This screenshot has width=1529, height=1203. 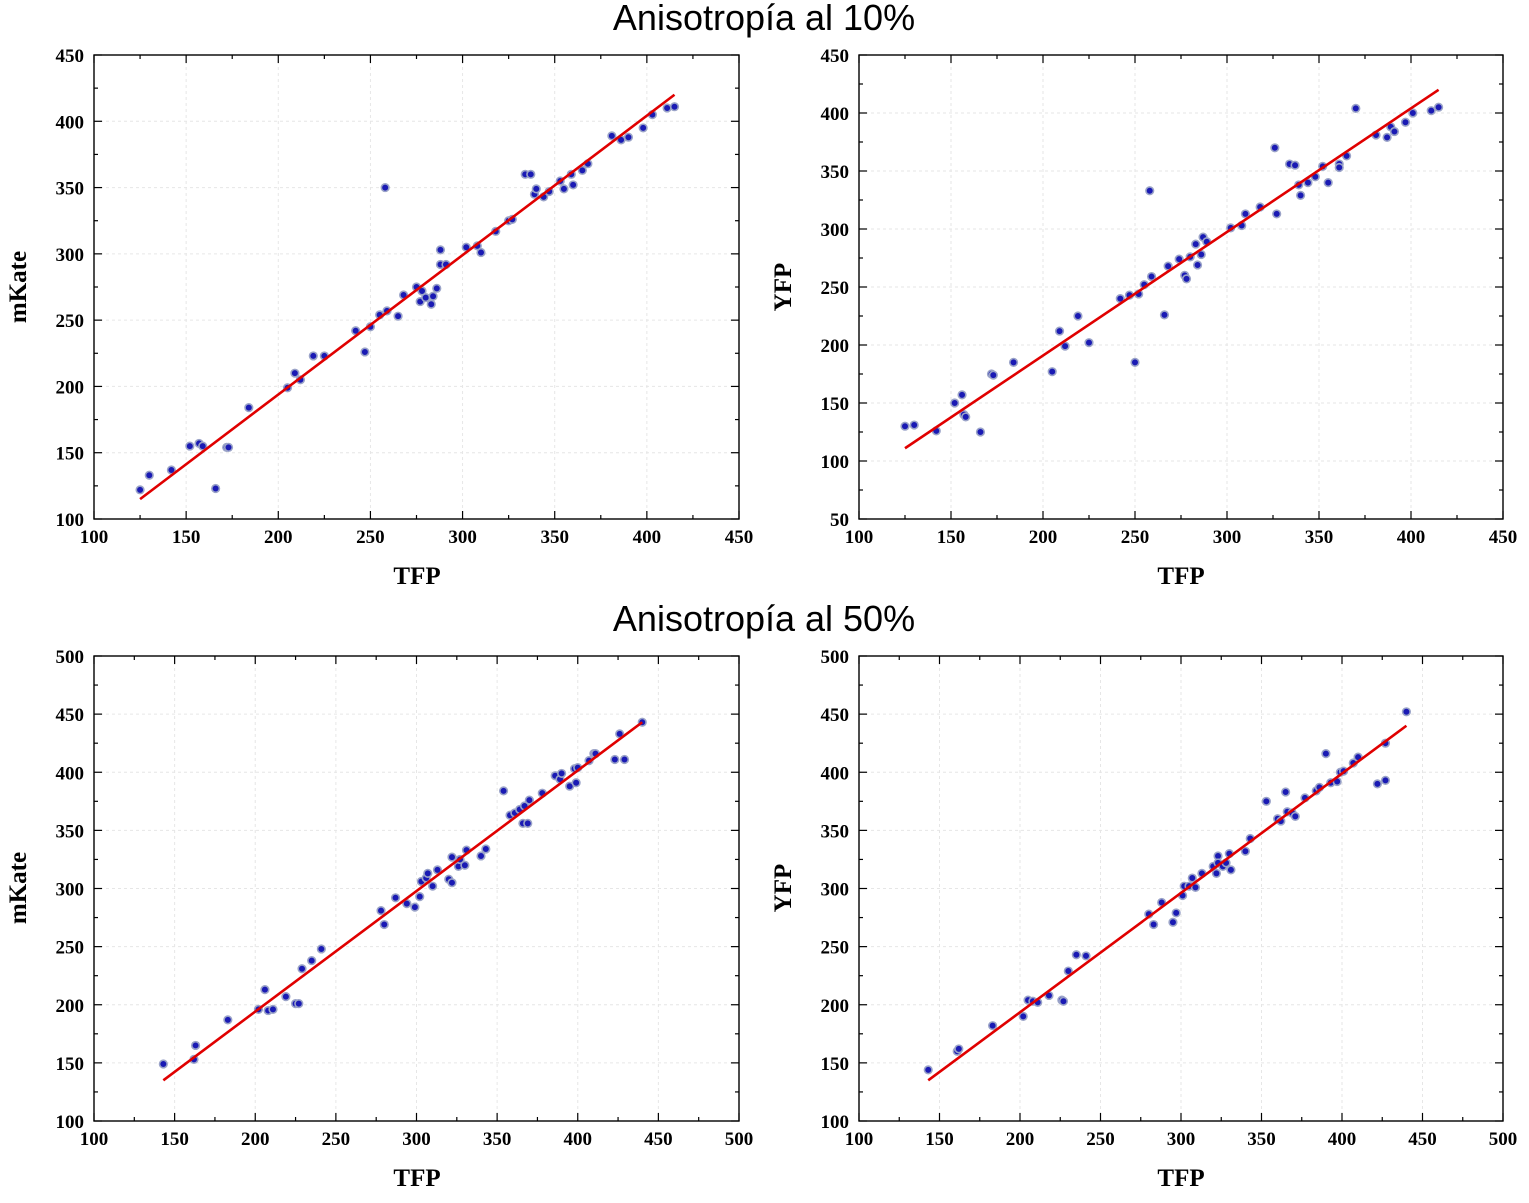 What do you see at coordinates (835, 773) in the screenshot?
I see `y-tick-label: 400` at bounding box center [835, 773].